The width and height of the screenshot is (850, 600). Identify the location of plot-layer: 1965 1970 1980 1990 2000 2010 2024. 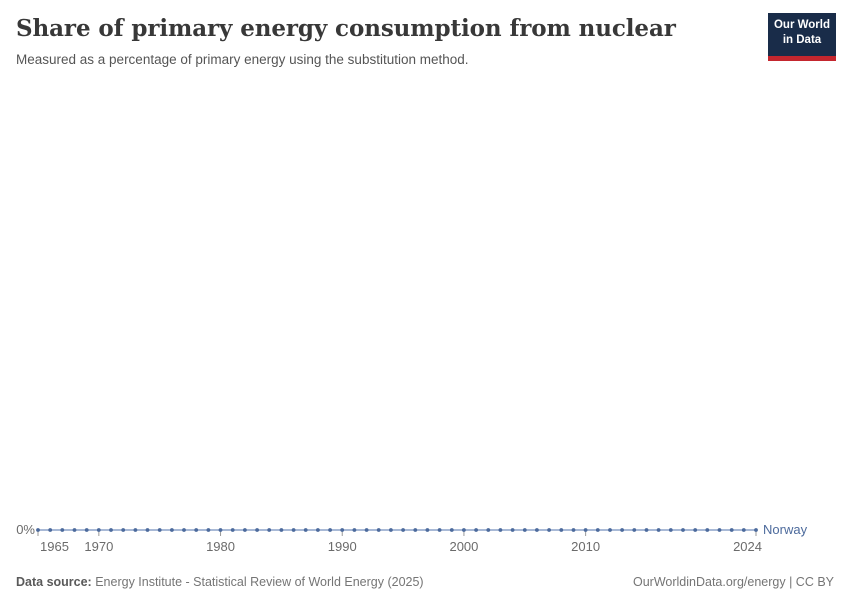
(399, 541).